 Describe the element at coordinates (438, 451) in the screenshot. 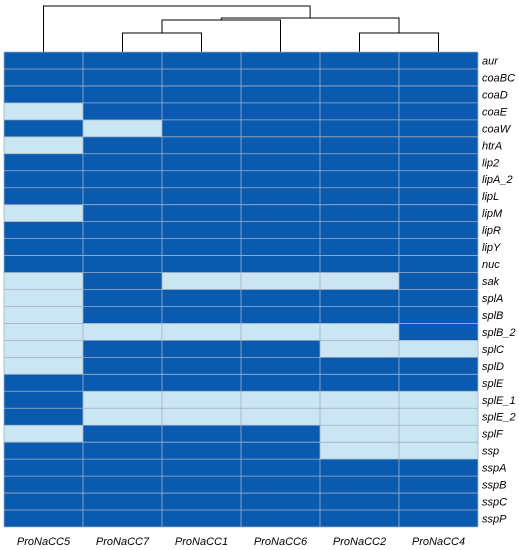

I see `heatmap-cell-ssp-ProNaCC4` at that location.